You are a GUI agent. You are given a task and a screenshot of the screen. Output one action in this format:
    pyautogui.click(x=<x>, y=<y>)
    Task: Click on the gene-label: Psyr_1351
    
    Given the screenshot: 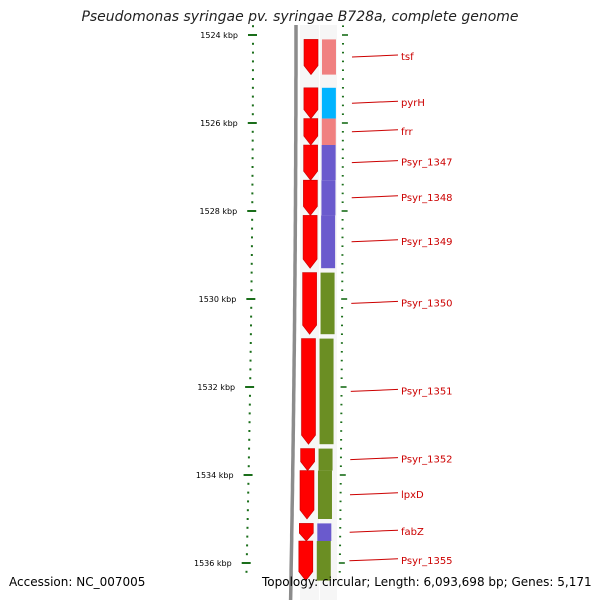 What is the action you would take?
    pyautogui.click(x=427, y=391)
    